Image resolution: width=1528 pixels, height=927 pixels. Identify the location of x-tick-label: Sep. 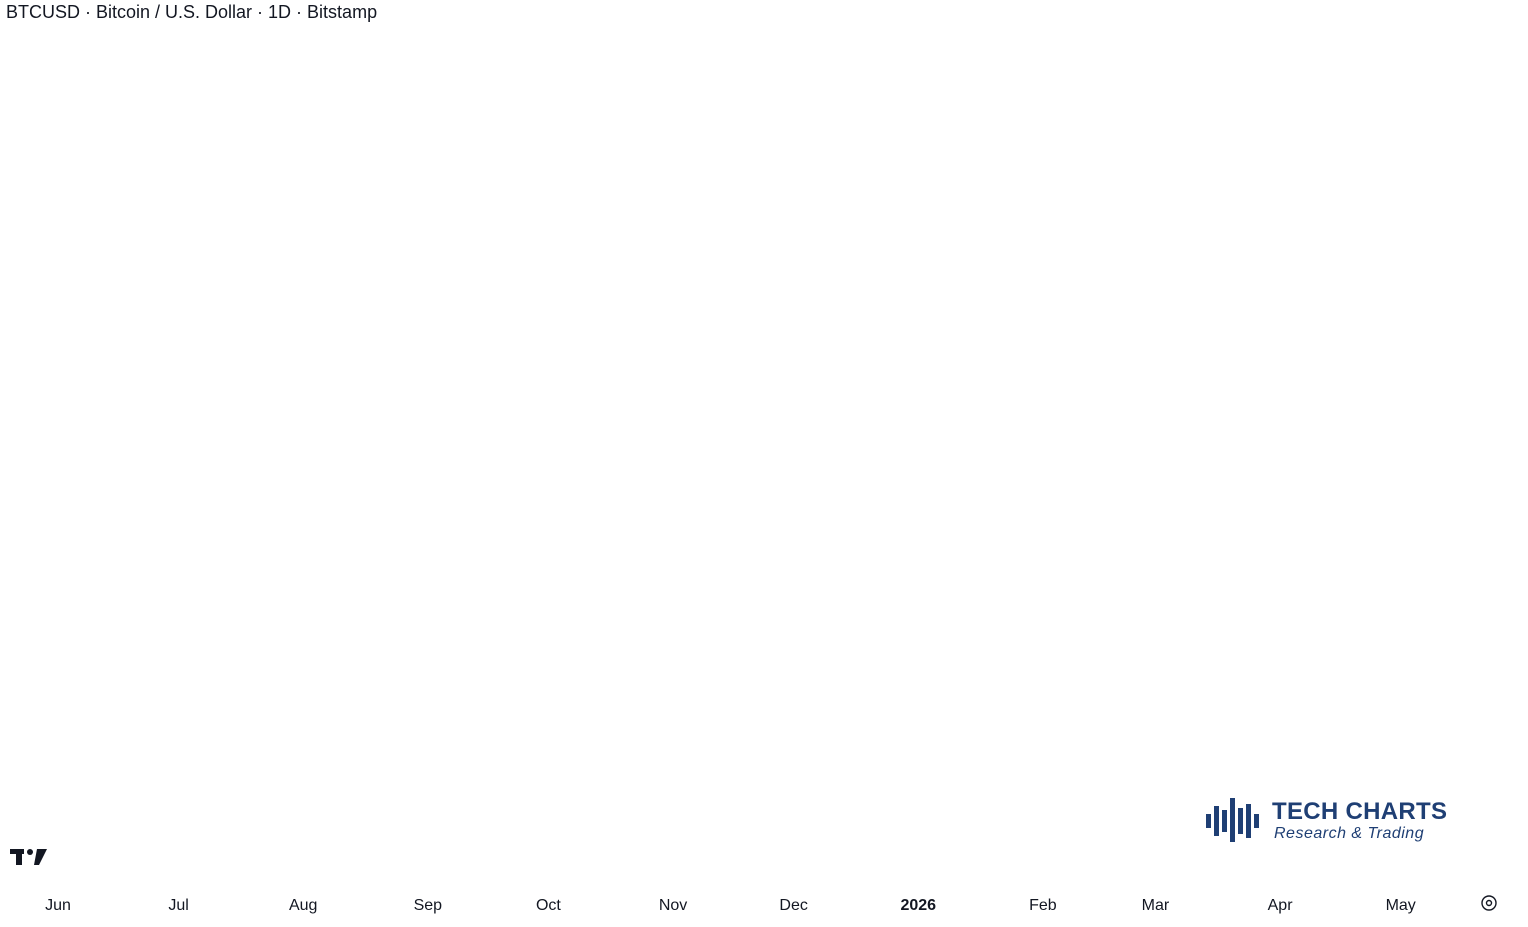
(428, 905).